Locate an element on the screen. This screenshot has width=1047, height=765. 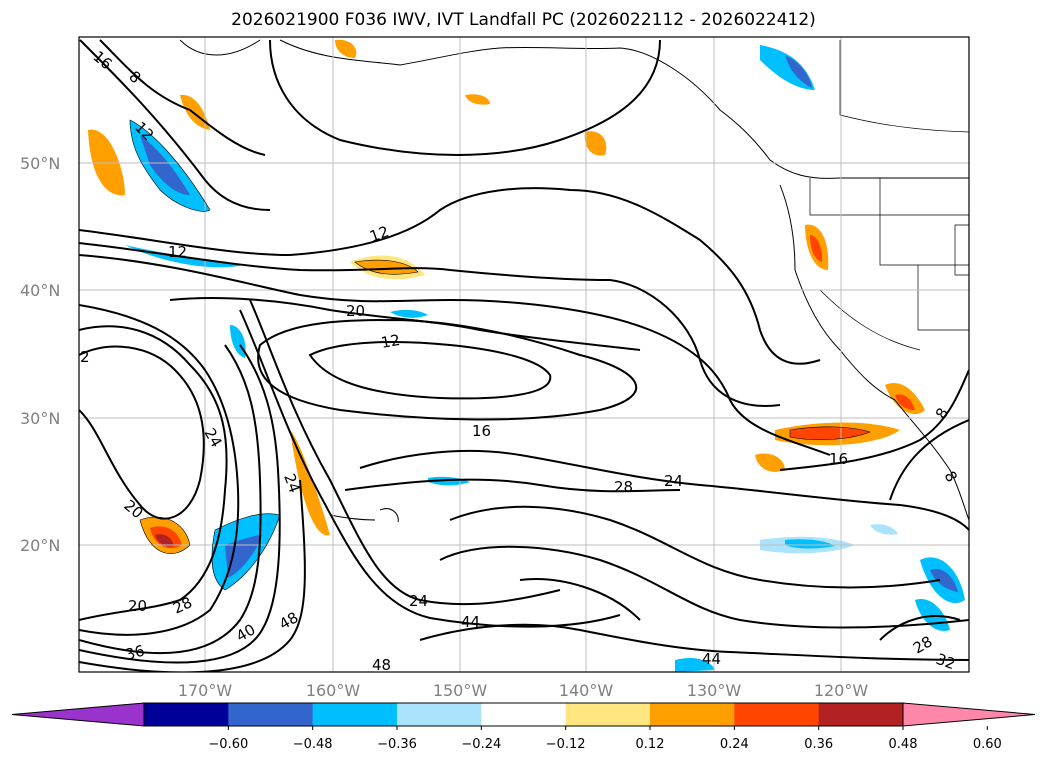
lon-label: 170°W is located at coordinates (205, 690).